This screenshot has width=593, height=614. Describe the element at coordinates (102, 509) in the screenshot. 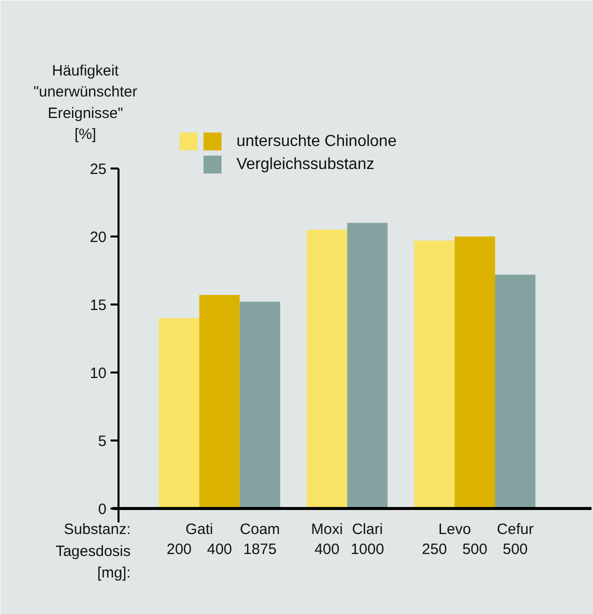

I see `y-tick-label: 0` at that location.